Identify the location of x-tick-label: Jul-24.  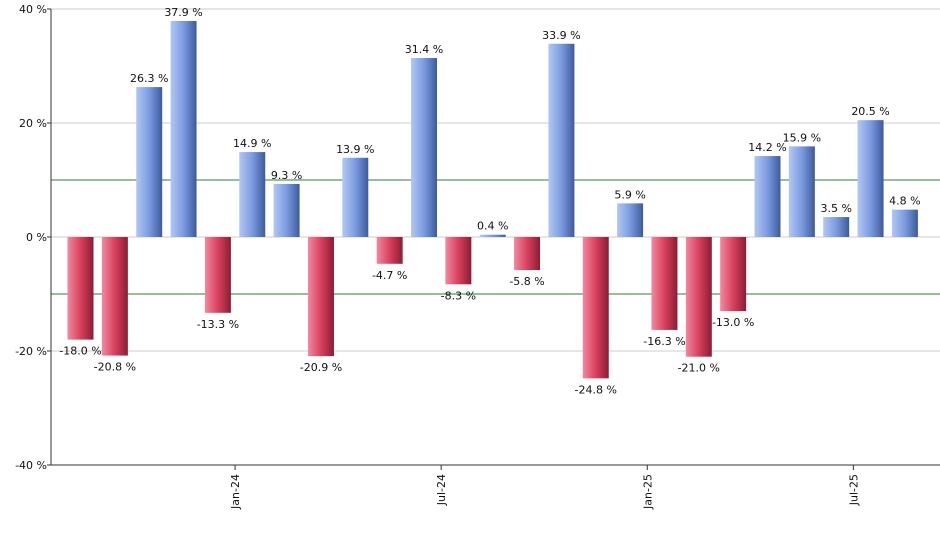
(441, 490).